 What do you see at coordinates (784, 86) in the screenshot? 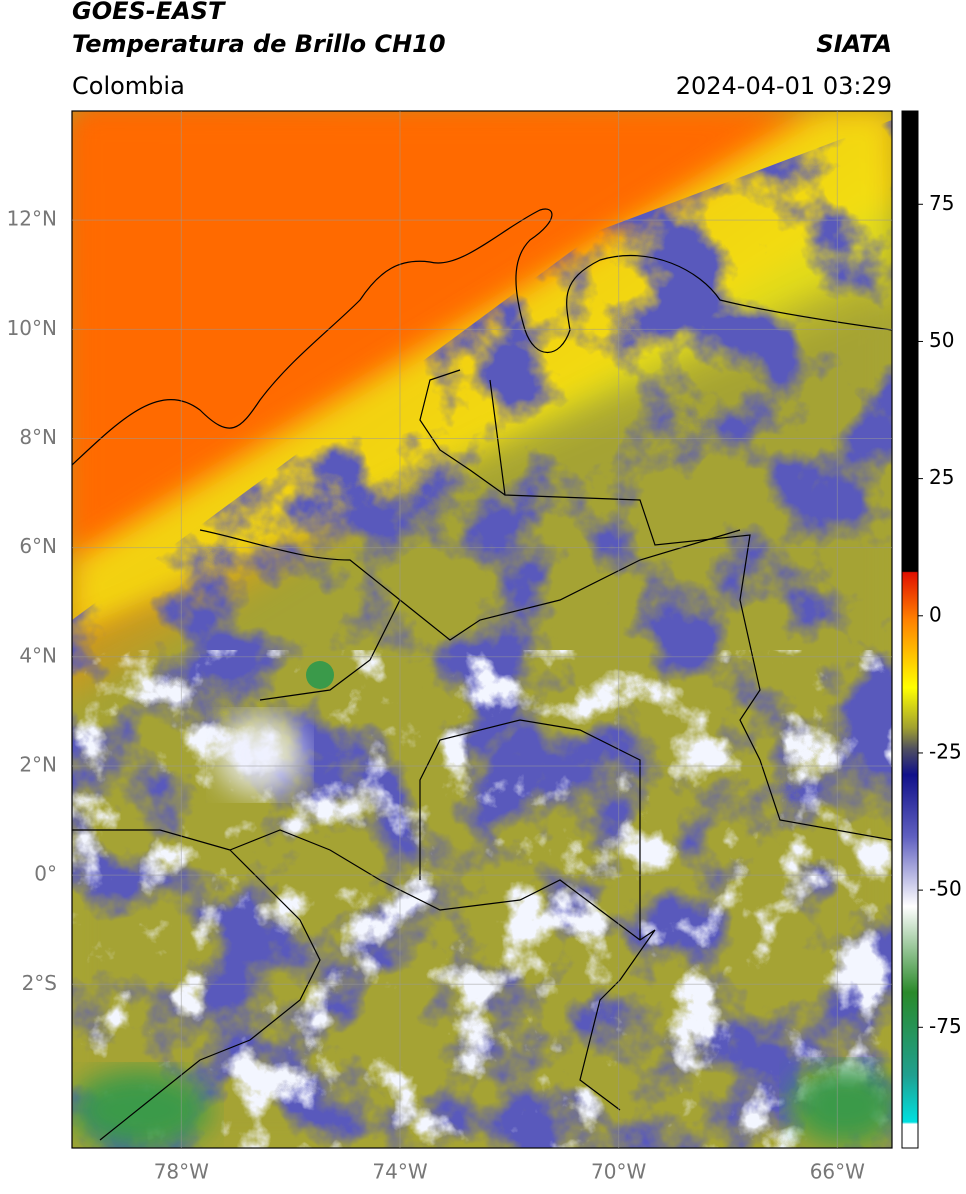
I see `datetime: 2024-04-01 03:29` at bounding box center [784, 86].